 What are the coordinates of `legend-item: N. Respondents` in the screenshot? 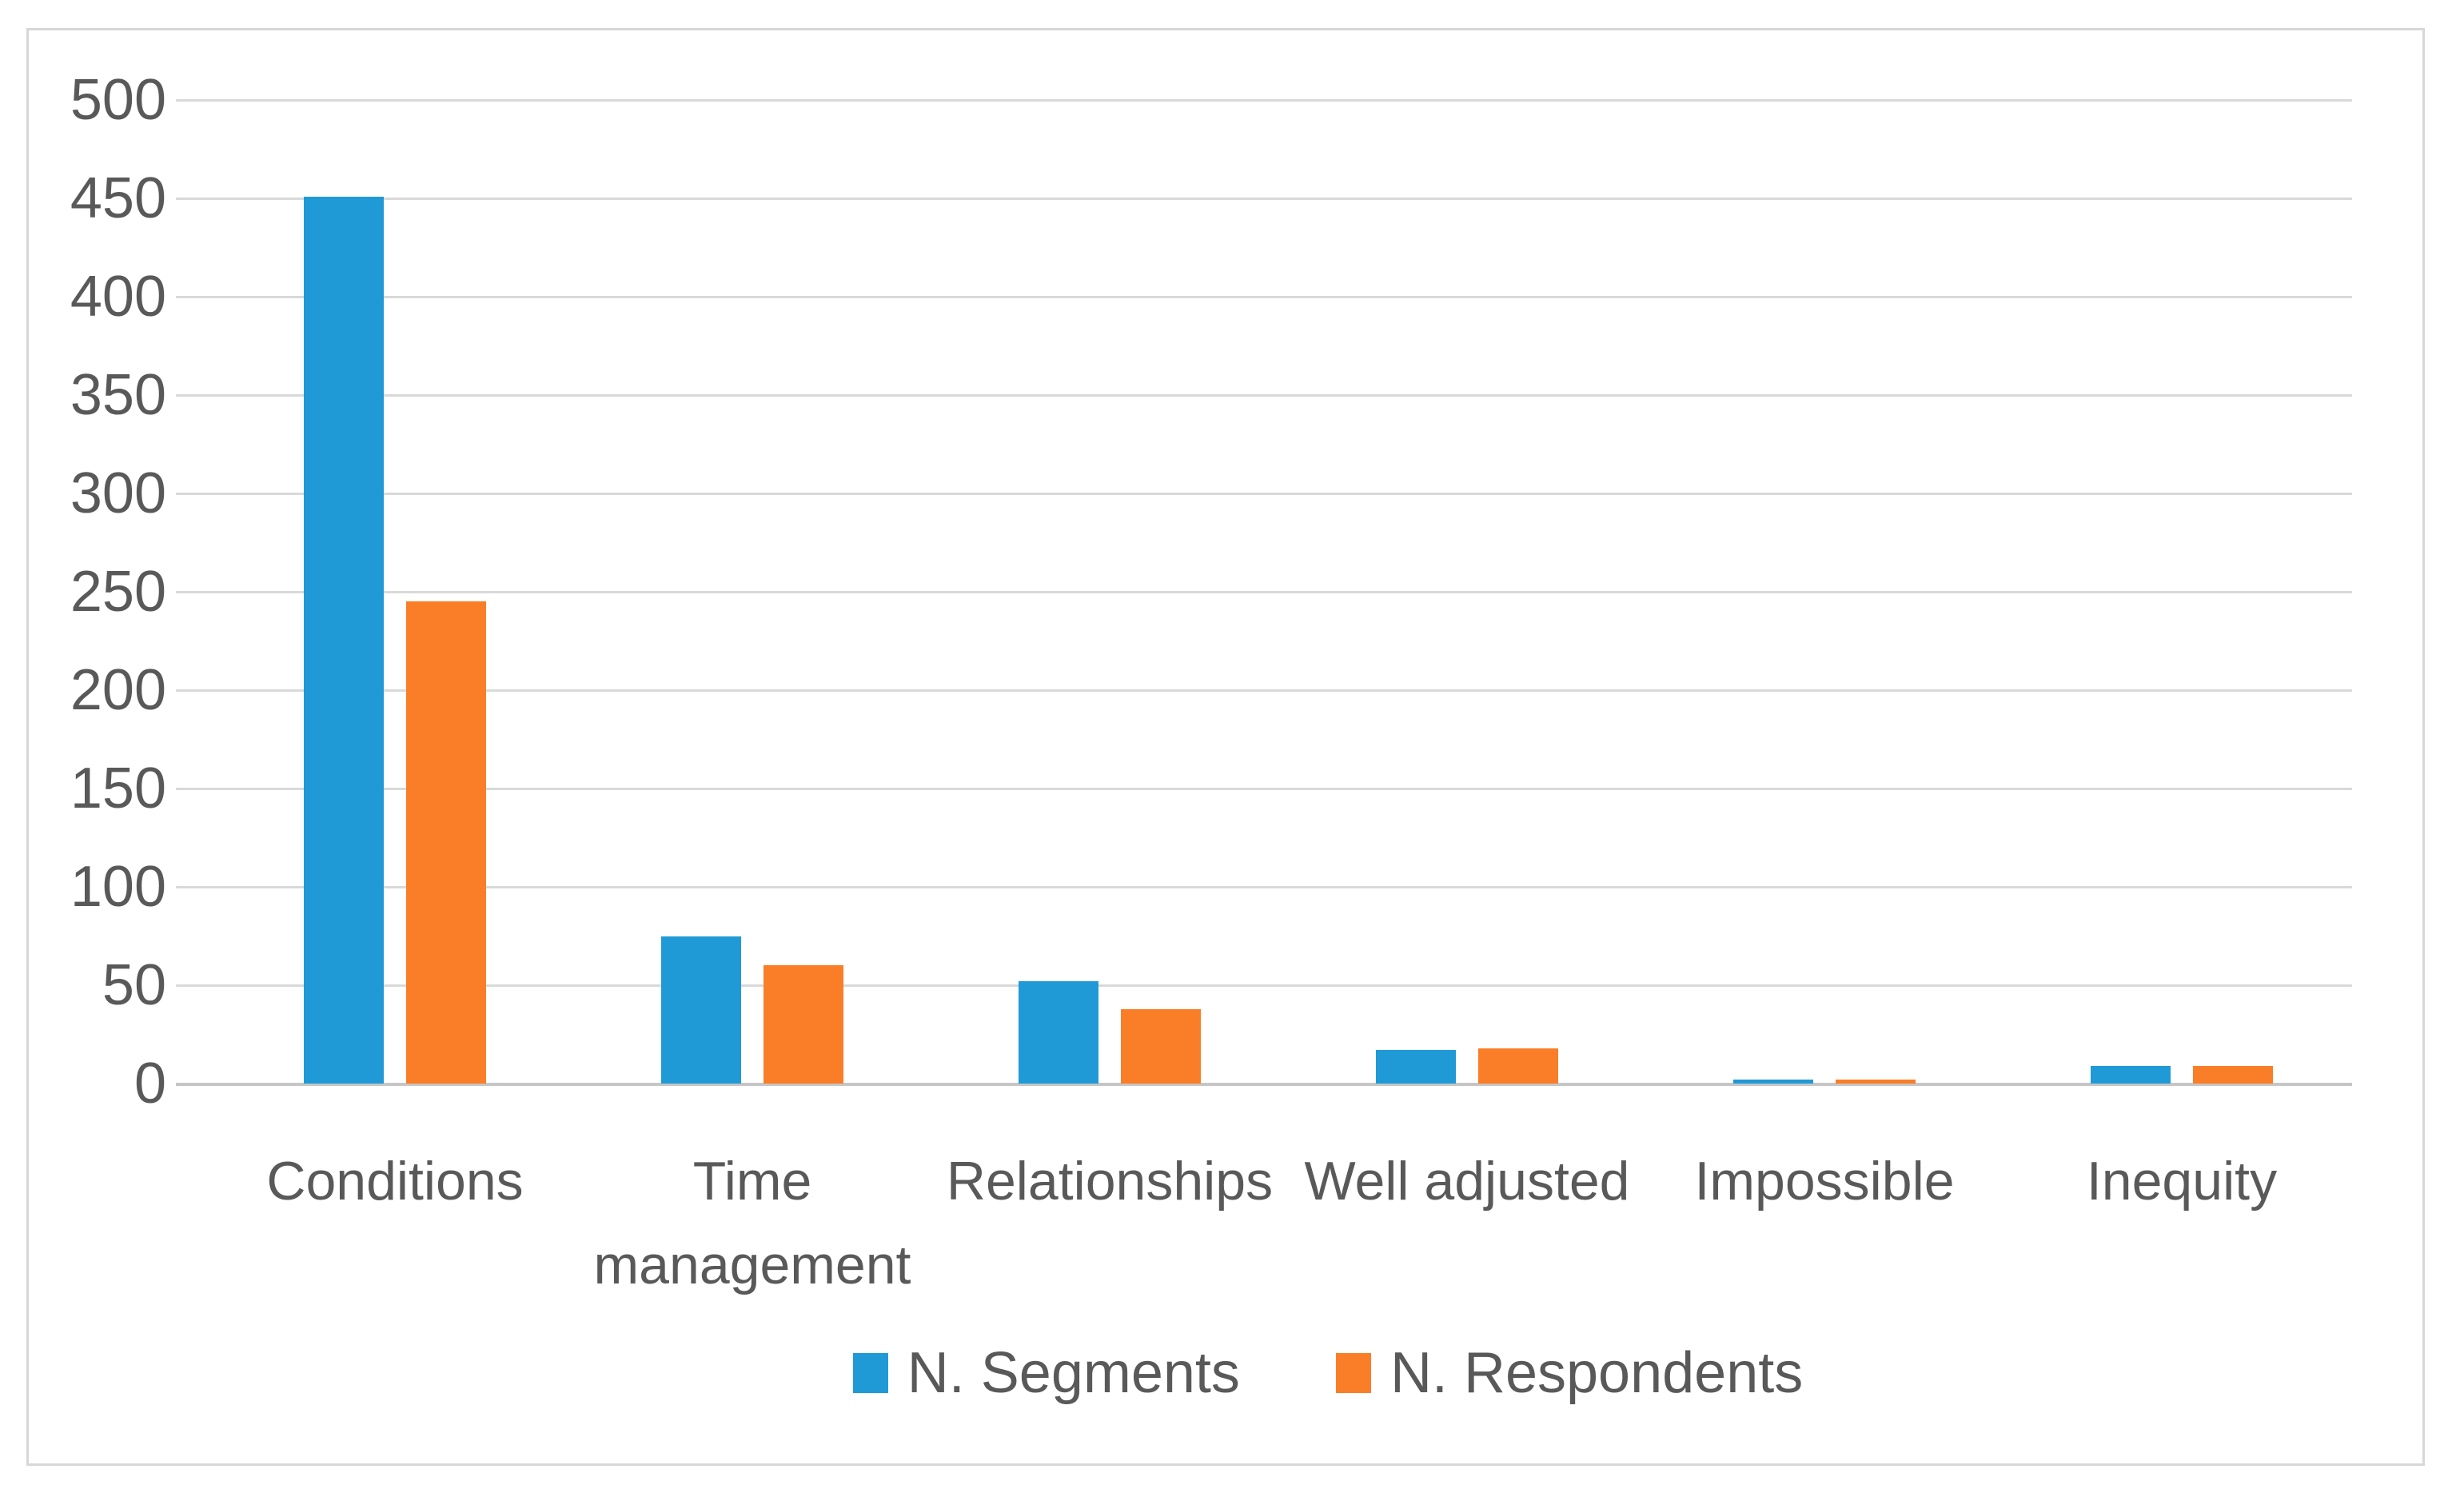 It's located at (1569, 1373).